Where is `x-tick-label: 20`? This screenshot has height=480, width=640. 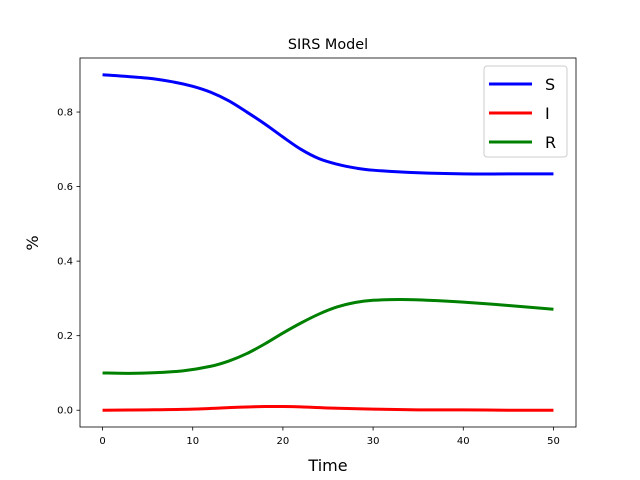 x-tick-label: 20 is located at coordinates (283, 441).